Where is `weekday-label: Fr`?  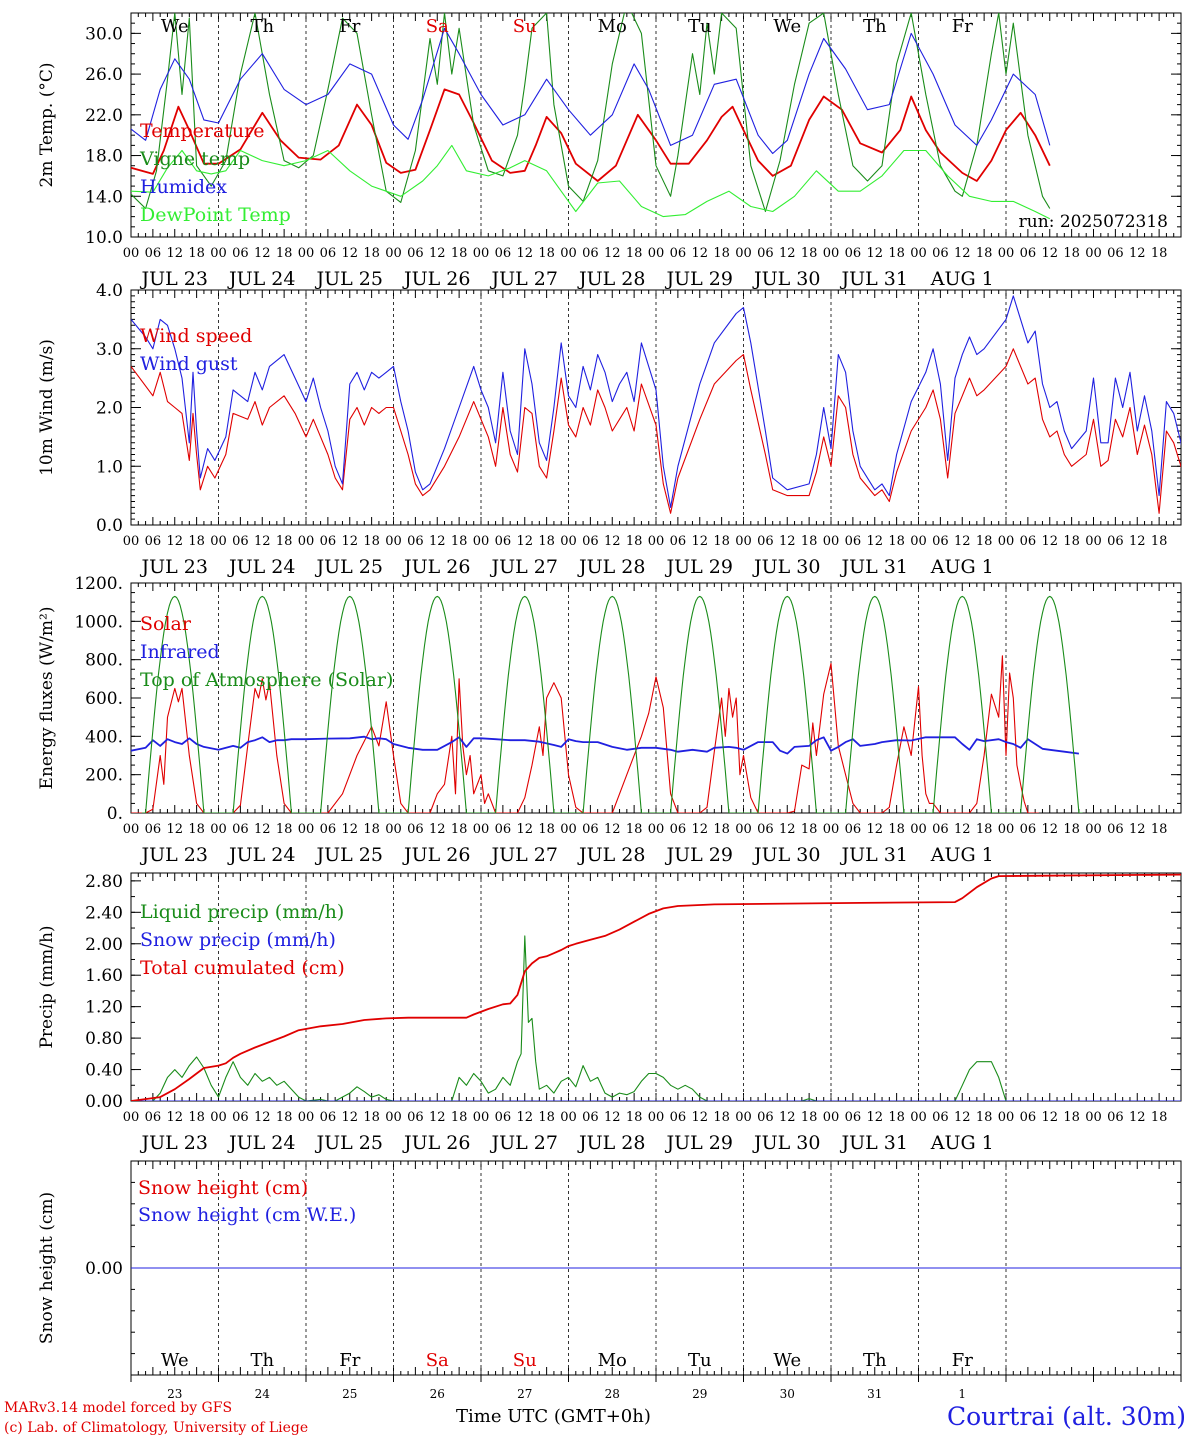
weekday-label: Fr is located at coordinates (349, 1360).